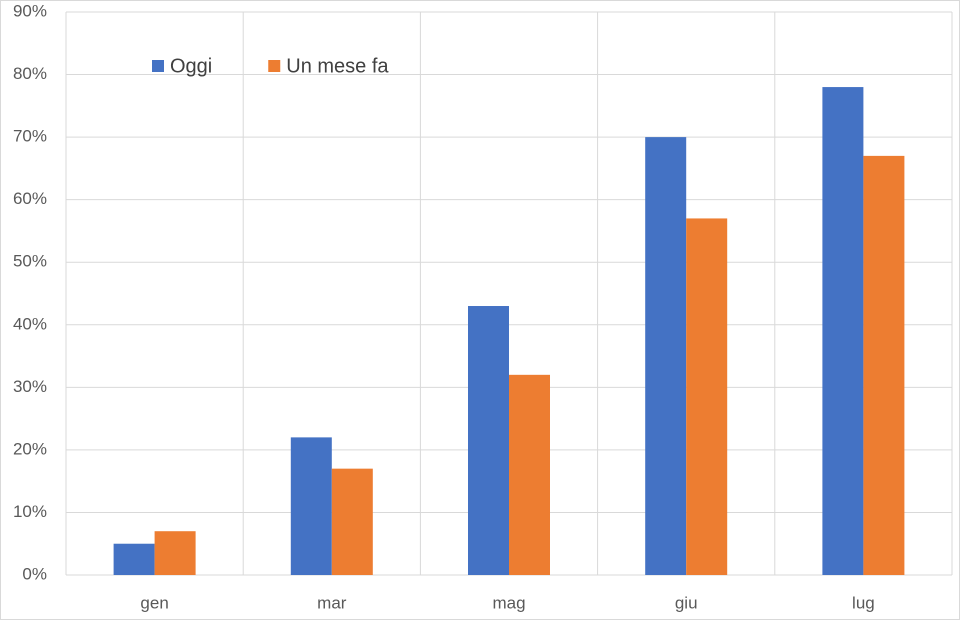 Image resolution: width=960 pixels, height=620 pixels. I want to click on y-tick-label: 40%, so click(30, 323).